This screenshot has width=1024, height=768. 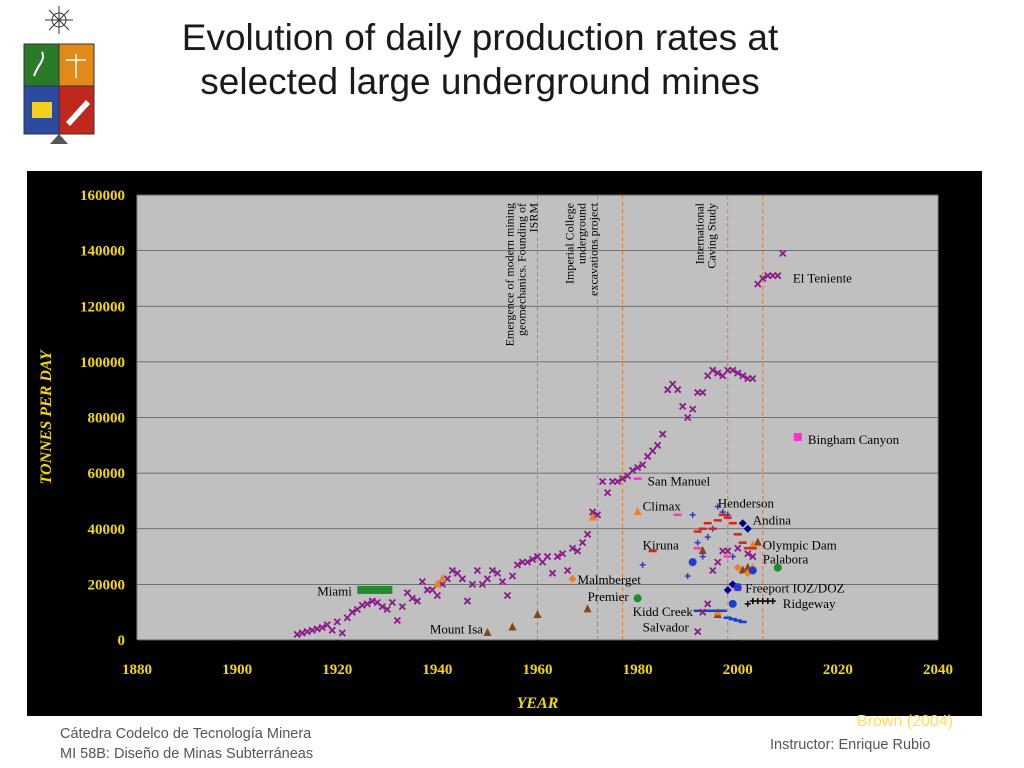 What do you see at coordinates (480, 81) in the screenshot?
I see `title-line-2: selected large underground mines` at bounding box center [480, 81].